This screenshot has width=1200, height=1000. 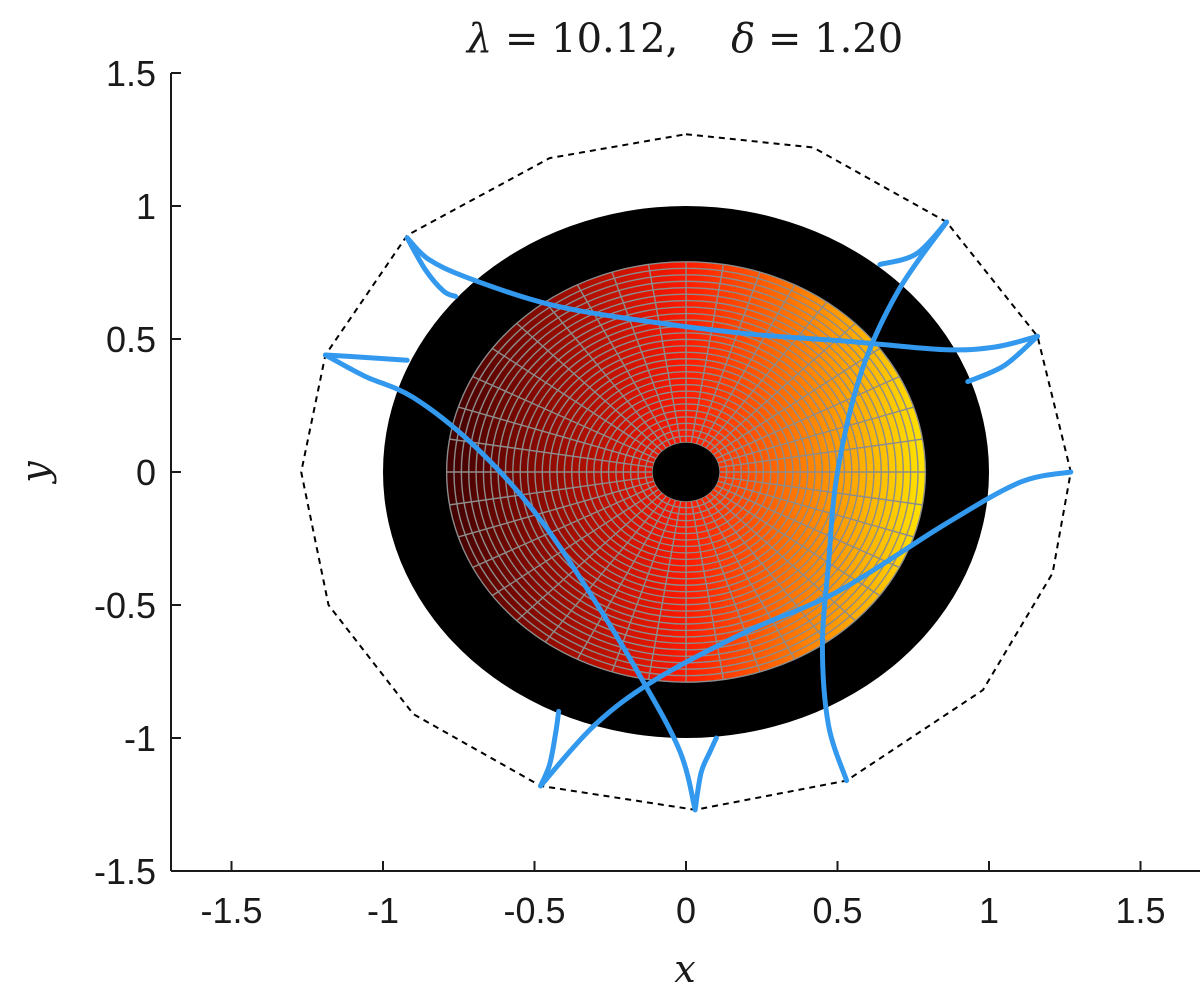 What do you see at coordinates (231, 910) in the screenshot?
I see `x-tick-label: -1.5` at bounding box center [231, 910].